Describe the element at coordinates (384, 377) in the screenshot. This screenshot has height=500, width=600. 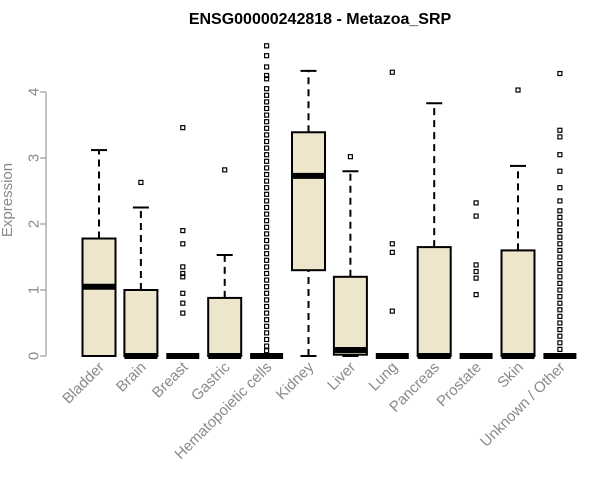
I see `x-tick-label: Lung` at that location.